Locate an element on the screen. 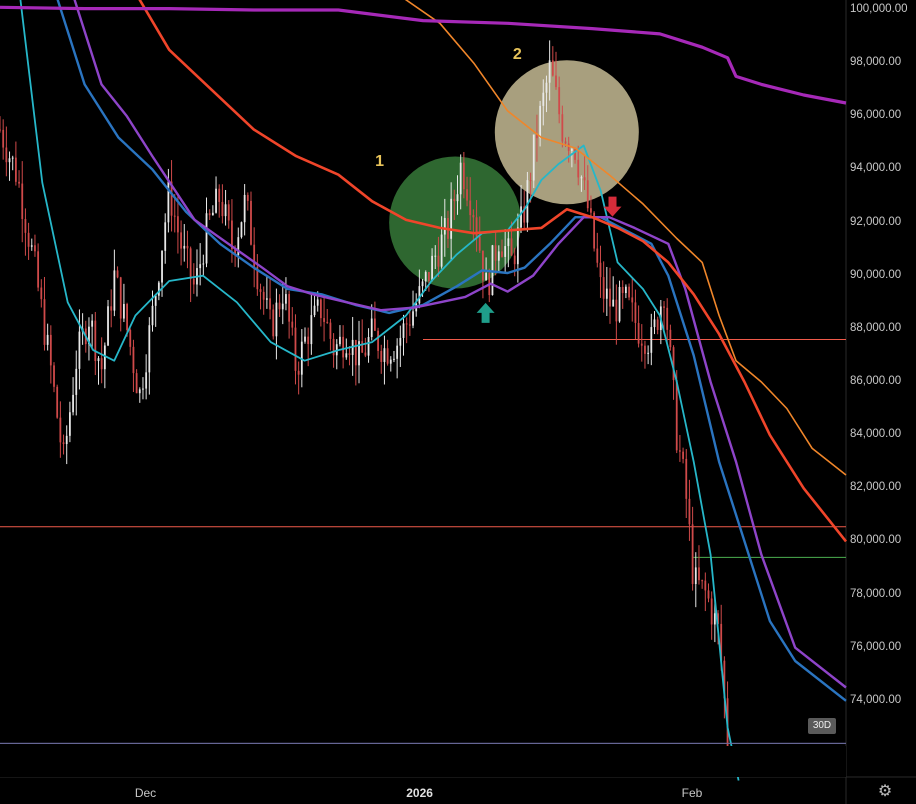 This screenshot has width=916, height=804. gear-icon: ⚙ is located at coordinates (885, 791).